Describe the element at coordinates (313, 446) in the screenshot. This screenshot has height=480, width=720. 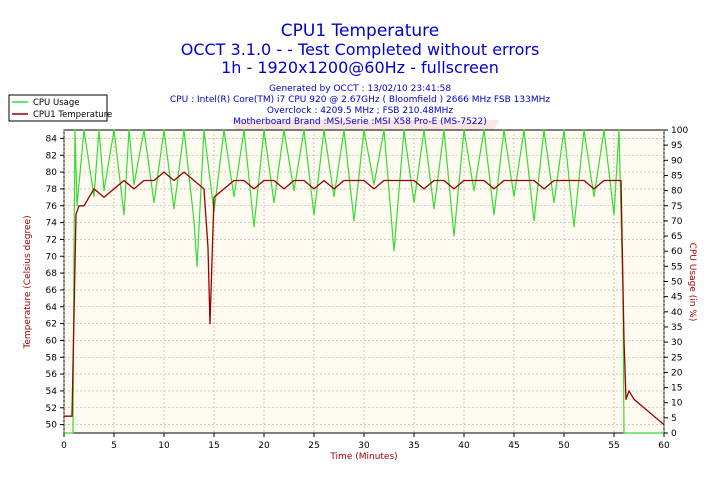
I see `x-tick-label: 25` at that location.